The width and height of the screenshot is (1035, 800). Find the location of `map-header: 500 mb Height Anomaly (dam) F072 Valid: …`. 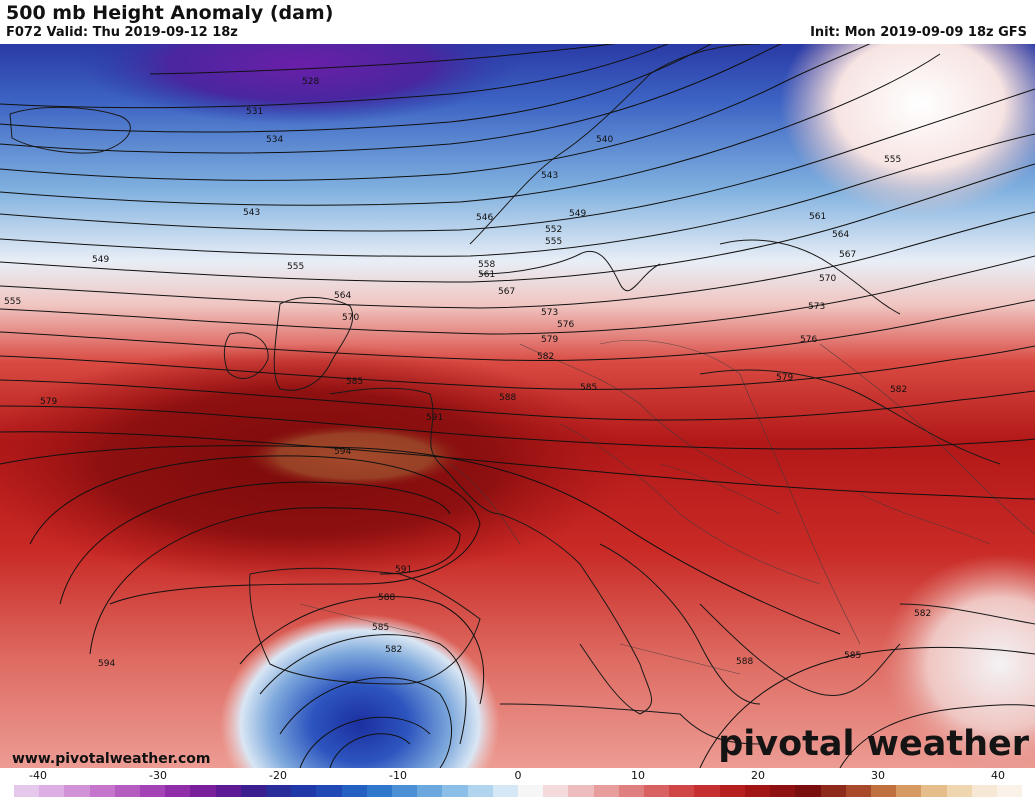

map-header: 500 mb Height Anomaly (dam) F072 Valid: … is located at coordinates (517, 22).